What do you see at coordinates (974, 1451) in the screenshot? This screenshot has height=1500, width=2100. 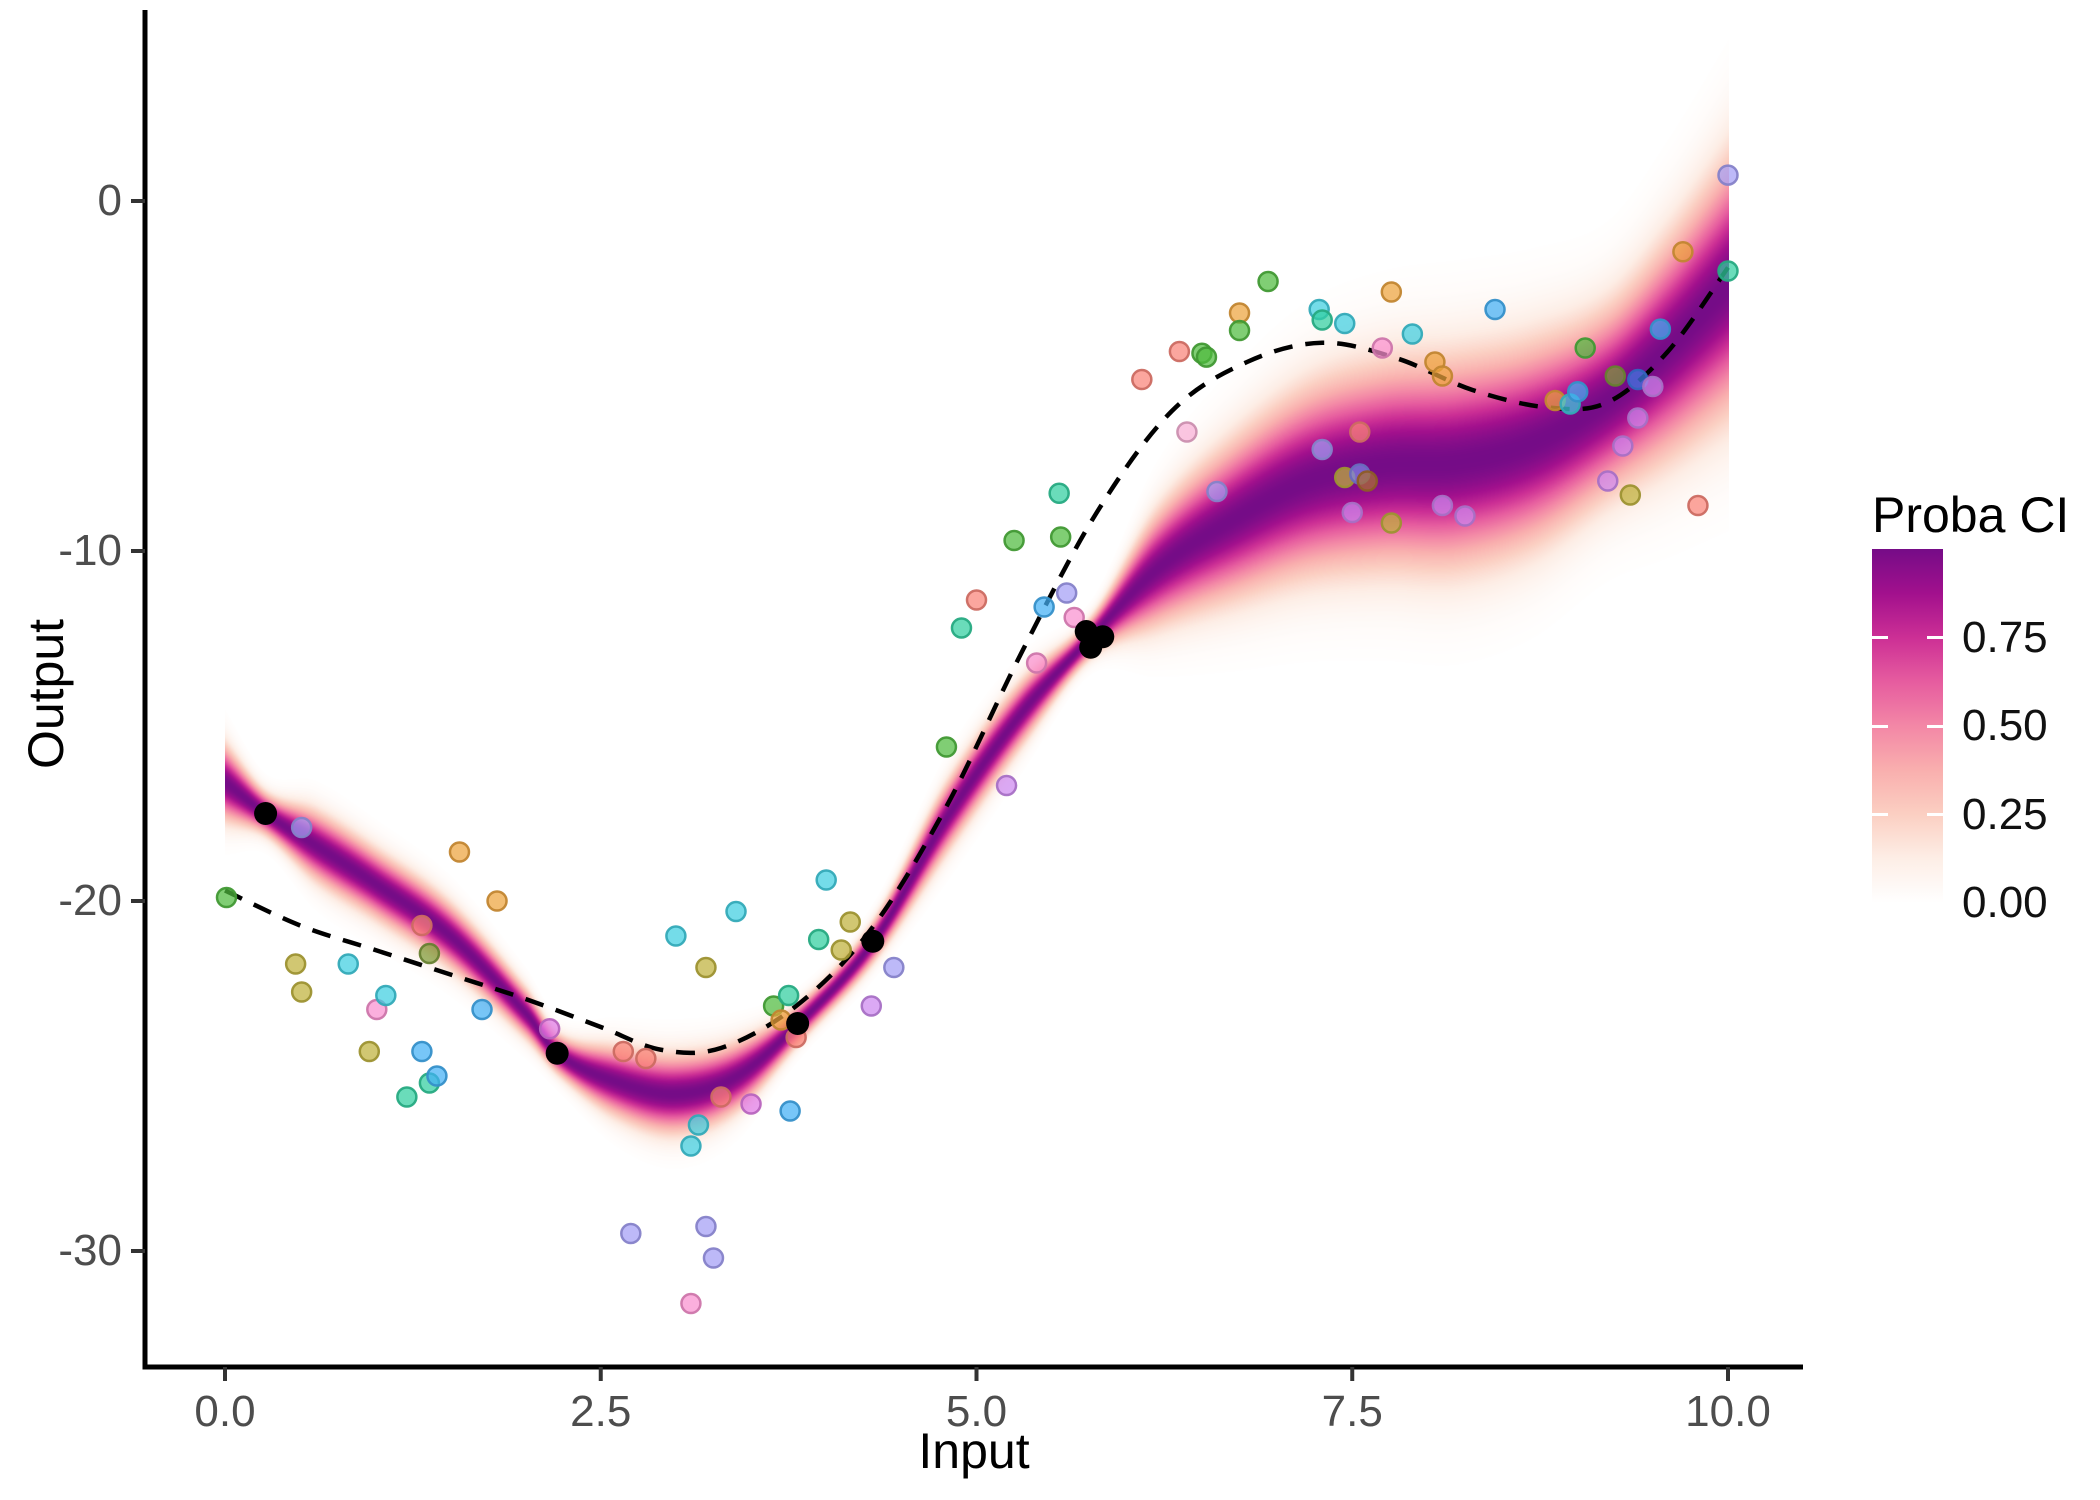 I see `x-axis-title: Input` at bounding box center [974, 1451].